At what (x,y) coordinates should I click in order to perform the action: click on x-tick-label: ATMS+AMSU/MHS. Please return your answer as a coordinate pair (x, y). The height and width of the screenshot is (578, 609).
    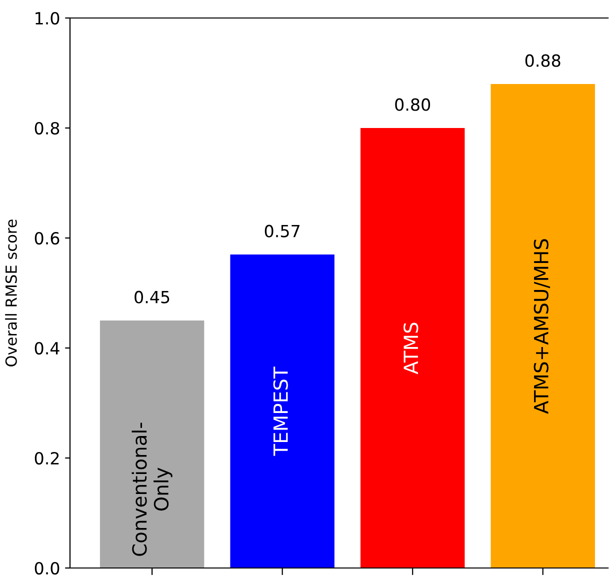
    Looking at the image, I should click on (542, 326).